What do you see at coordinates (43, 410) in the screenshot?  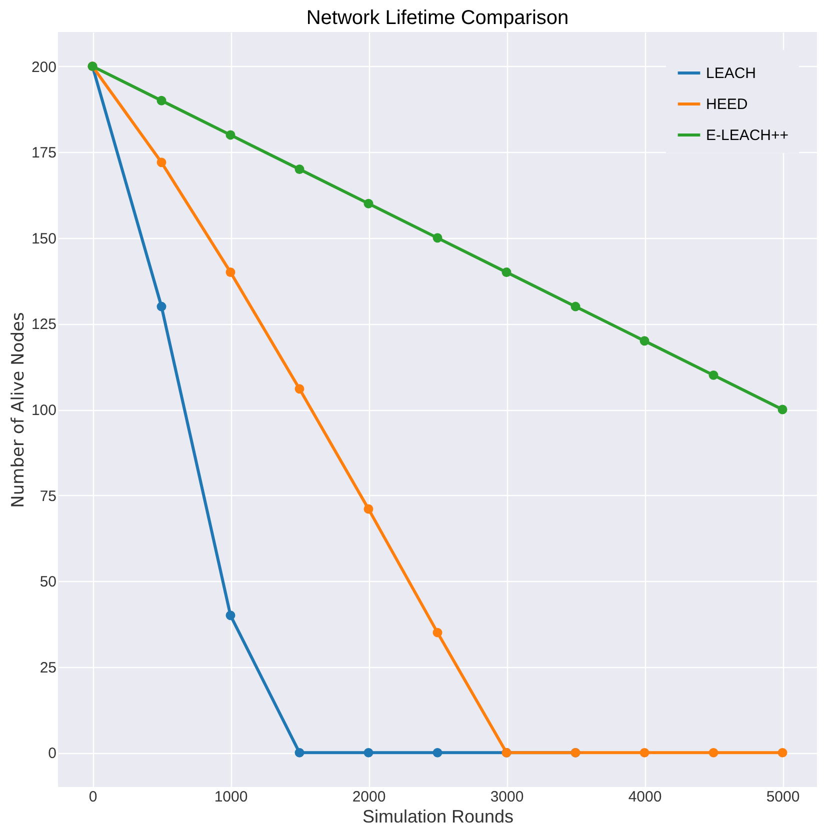 I see `y-tick-label: 100` at bounding box center [43, 410].